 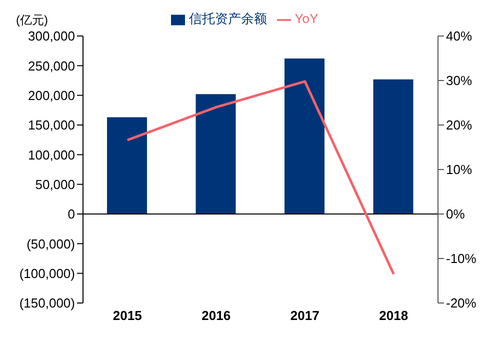 I want to click on y2-tick-label: 20%, so click(x=459, y=125).